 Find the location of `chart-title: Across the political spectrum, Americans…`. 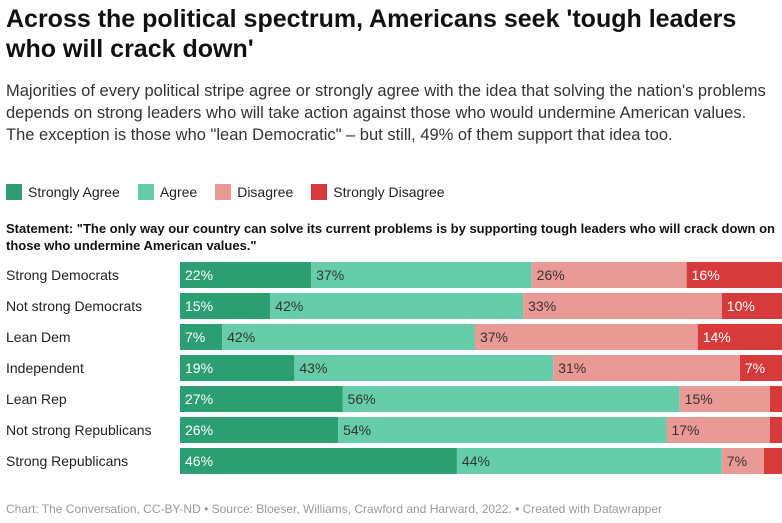

chart-title: Across the political spectrum, Americans… is located at coordinates (371, 34).